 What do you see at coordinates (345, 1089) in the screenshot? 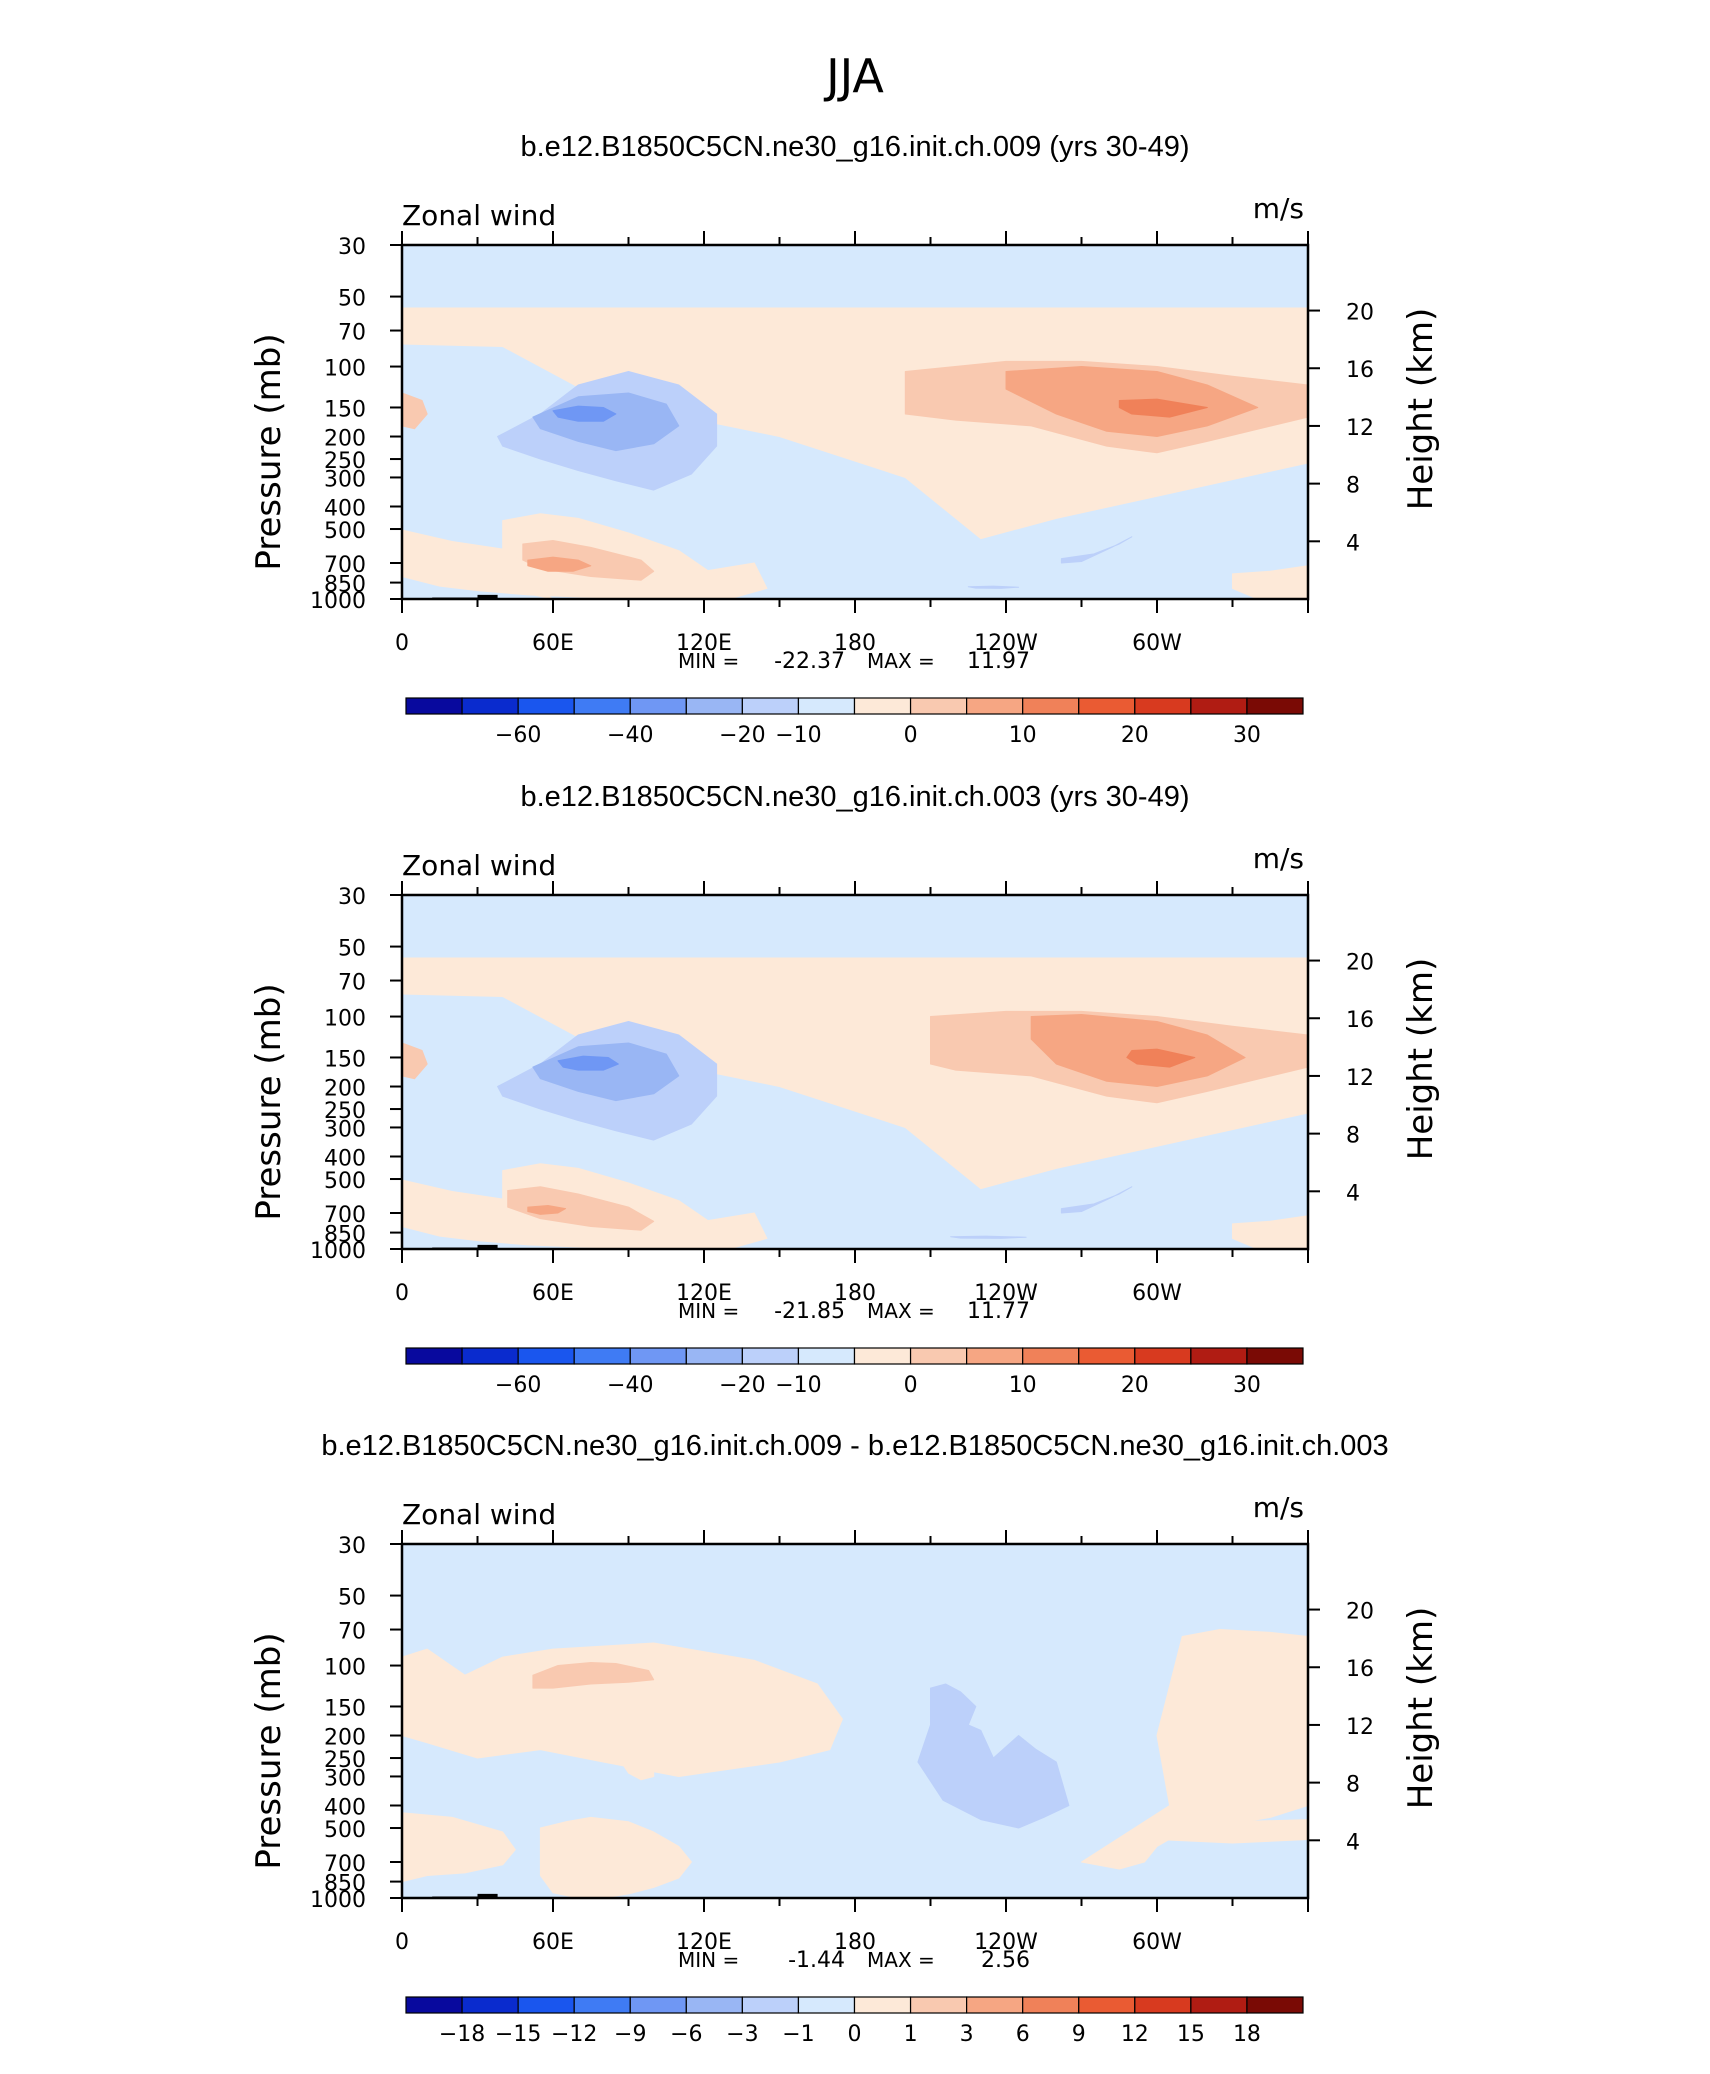
I see `pressure-tick-label: 200` at bounding box center [345, 1089].